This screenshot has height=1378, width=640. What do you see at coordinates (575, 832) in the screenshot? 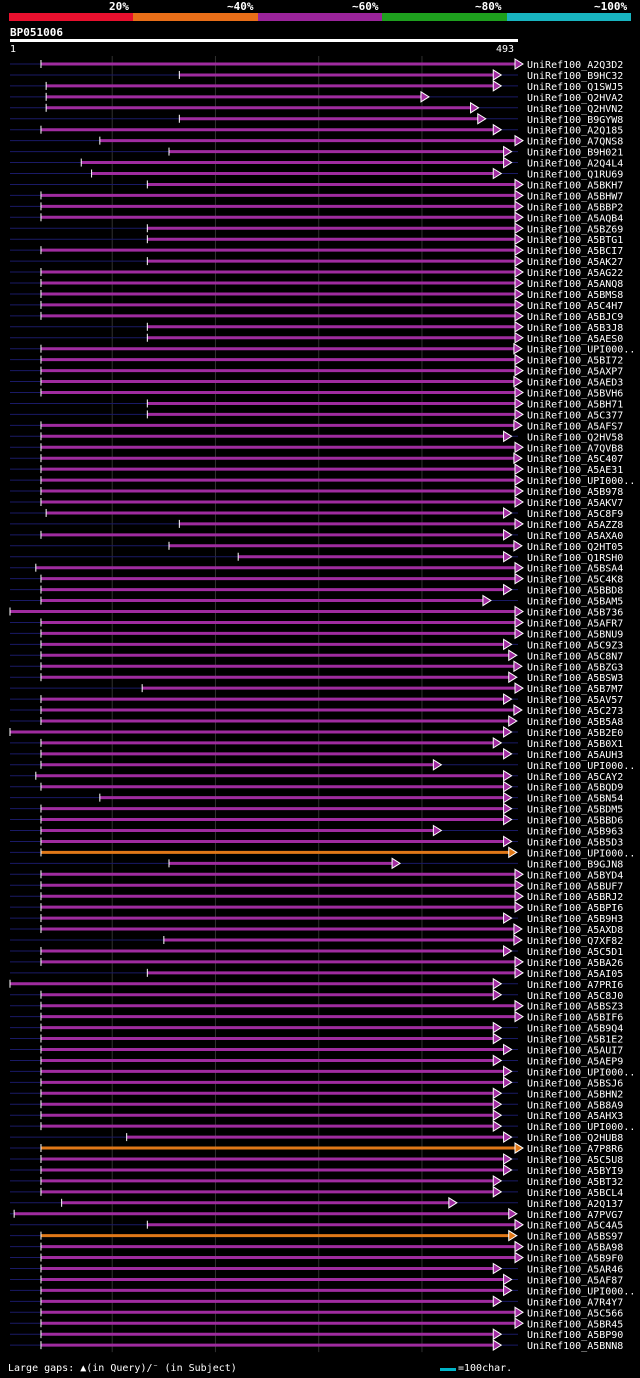
I see `hit-label: UniRef100_A5B963` at bounding box center [575, 832].